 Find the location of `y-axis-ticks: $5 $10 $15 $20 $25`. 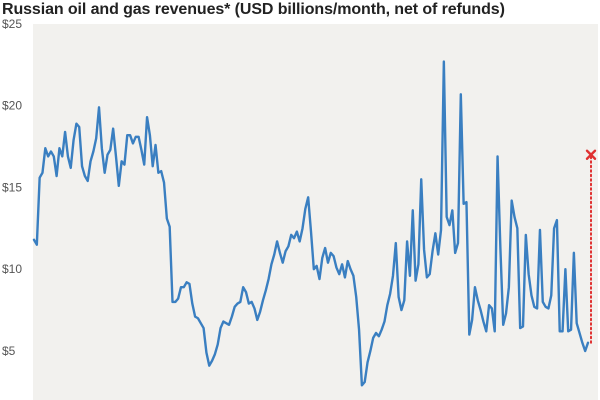

y-axis-ticks: $5 $10 $15 $20 $25 is located at coordinates (12, 187).